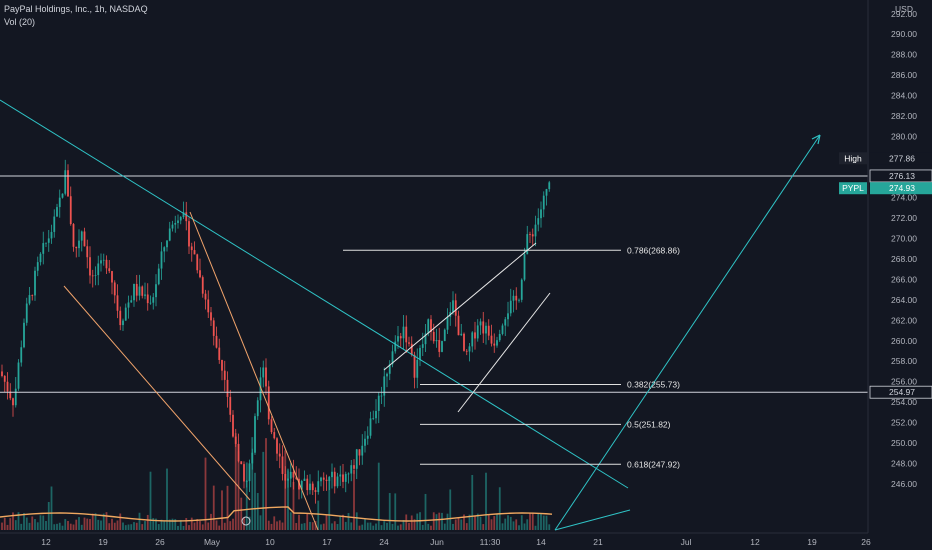 This screenshot has width=932, height=550. What do you see at coordinates (816, 139) in the screenshot?
I see `arrow-head-icon` at bounding box center [816, 139].